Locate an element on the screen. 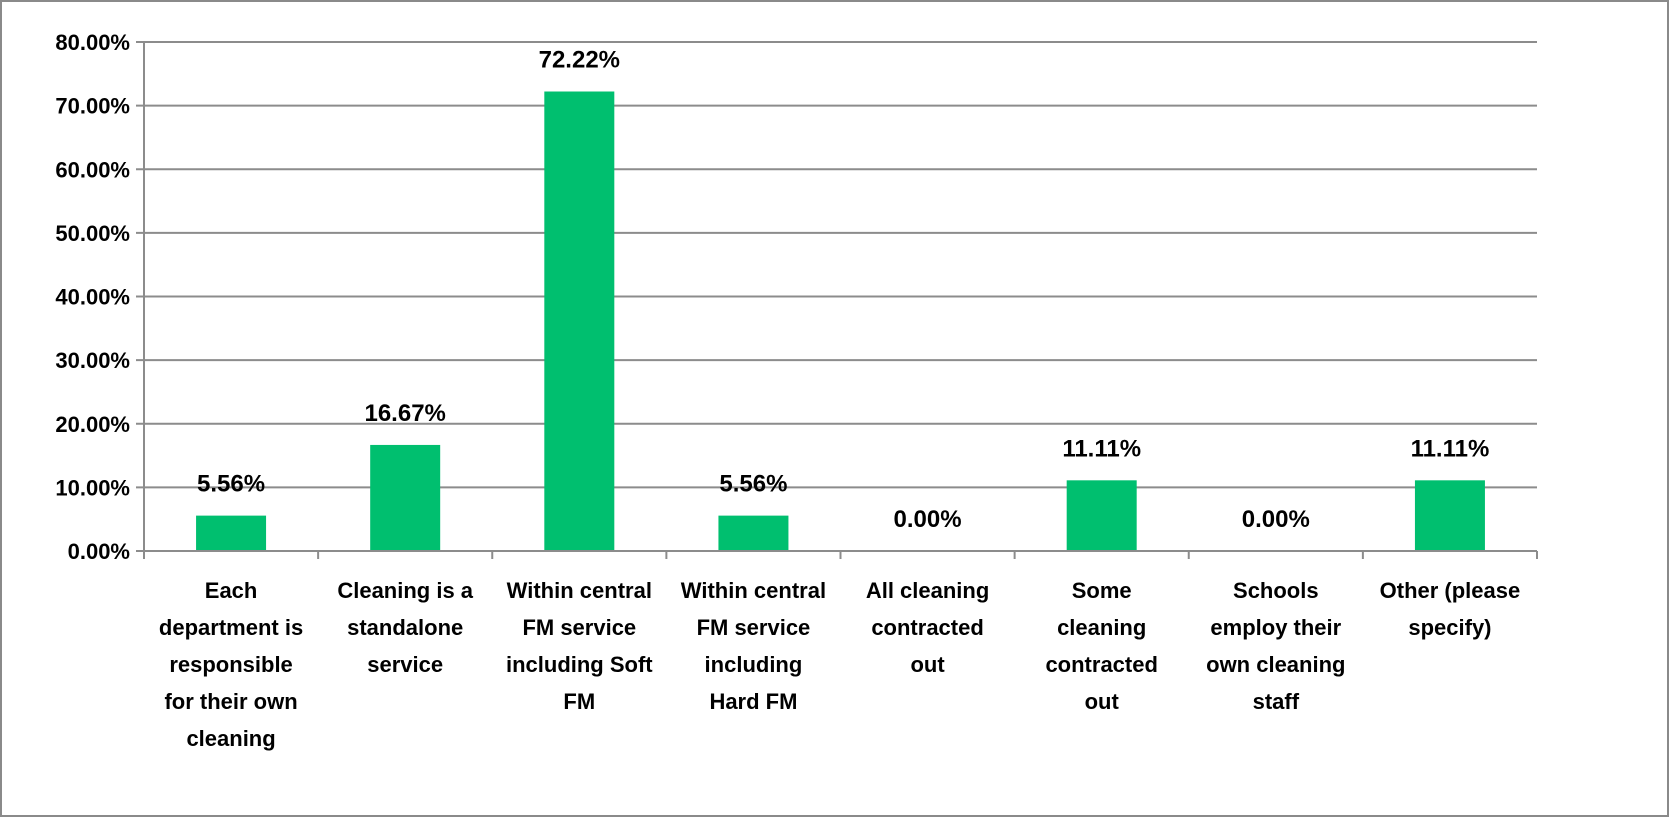 This screenshot has height=819, width=1669. data-label: 72.22% is located at coordinates (579, 60).